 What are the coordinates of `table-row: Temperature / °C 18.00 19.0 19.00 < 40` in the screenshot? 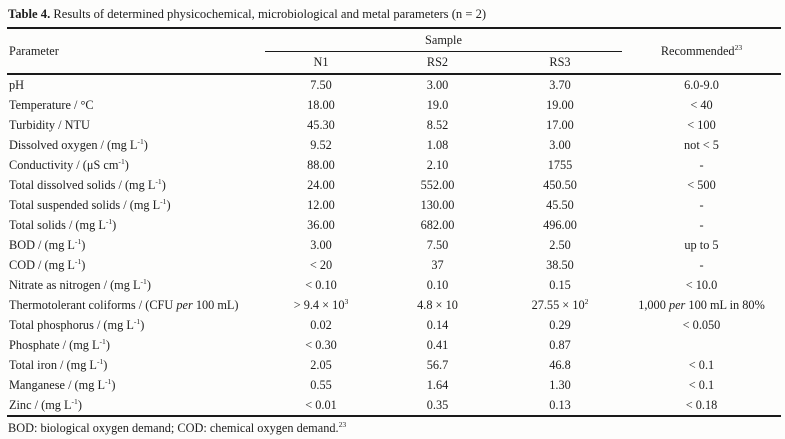 It's located at (394, 105).